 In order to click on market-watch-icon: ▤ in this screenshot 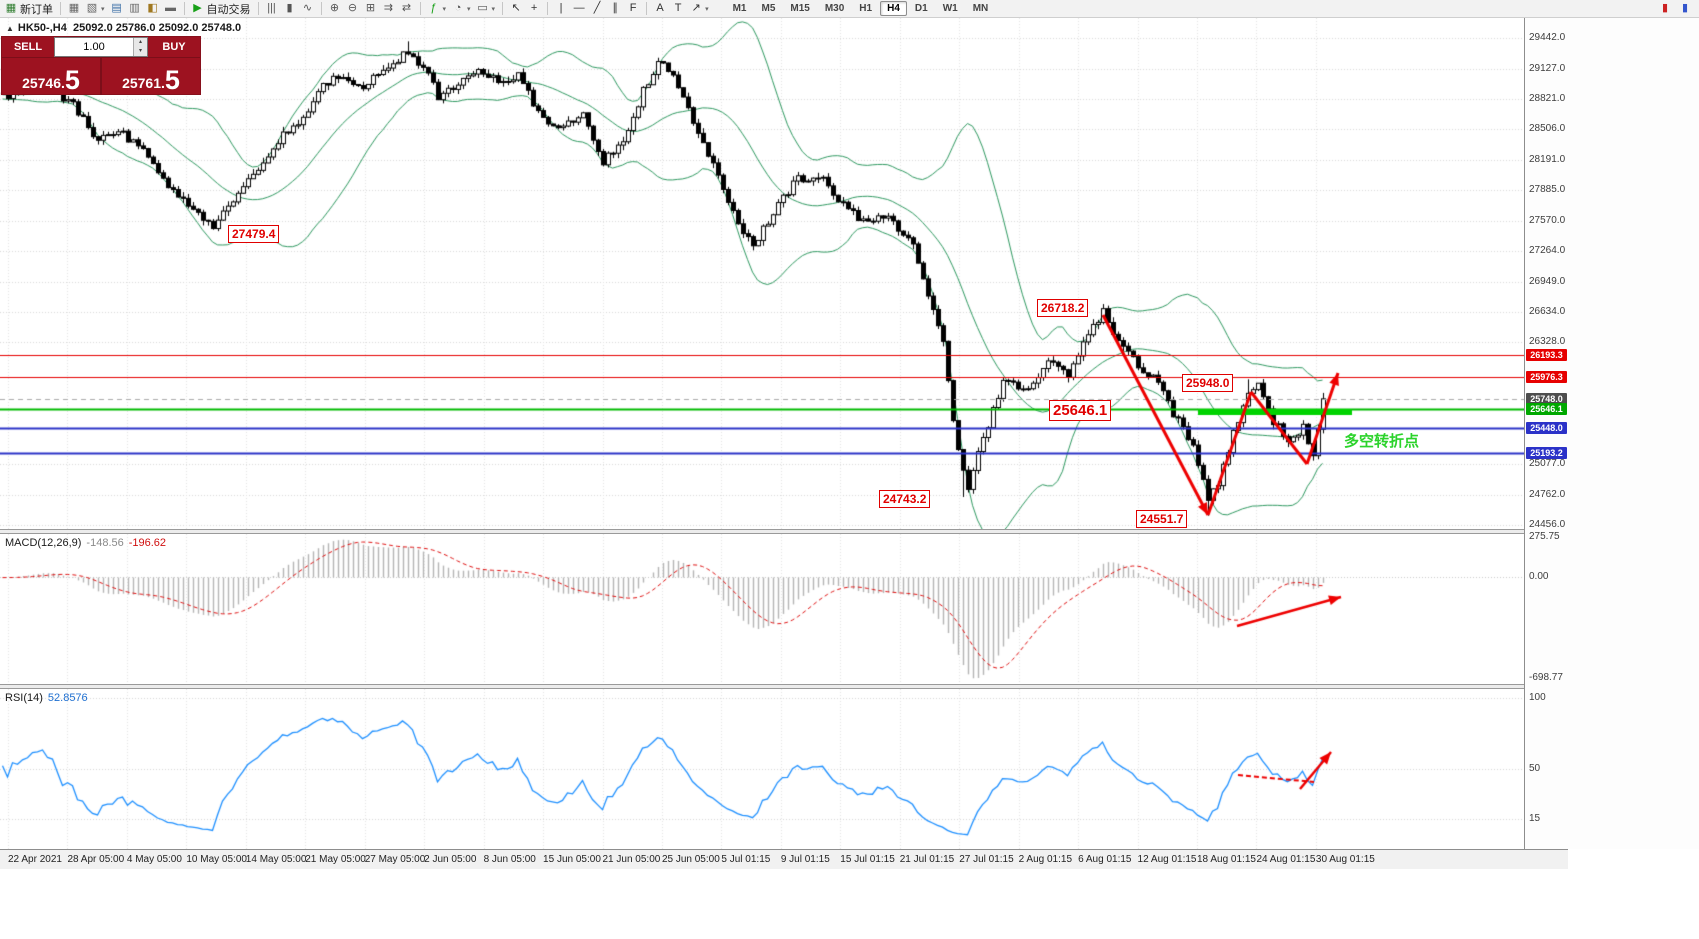, I will do `click(117, 9)`.